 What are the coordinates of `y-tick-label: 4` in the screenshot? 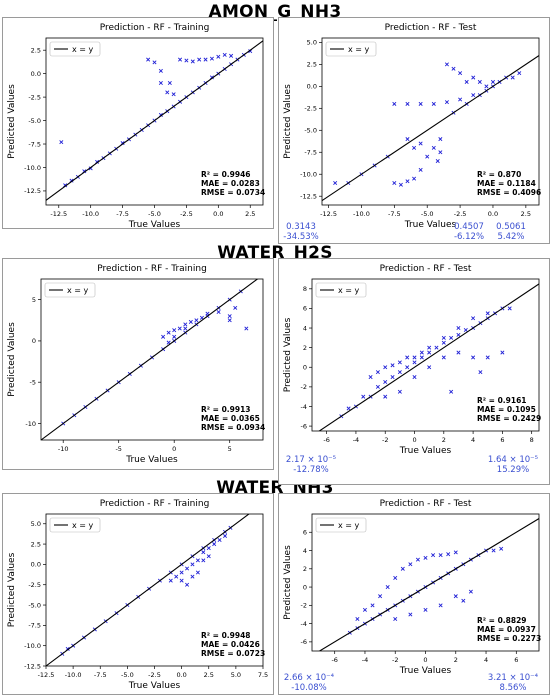 It's located at (305, 328).